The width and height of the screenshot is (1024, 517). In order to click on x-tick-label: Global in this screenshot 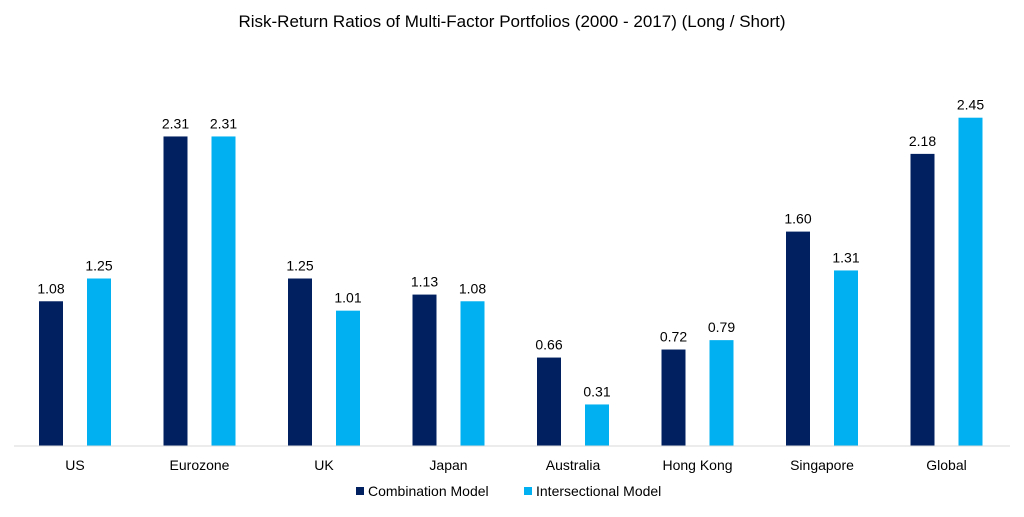, I will do `click(946, 465)`.